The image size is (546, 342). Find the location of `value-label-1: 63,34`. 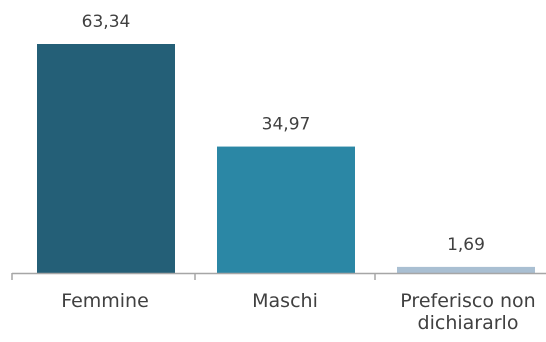

value-label-1: 63,34 is located at coordinates (106, 22).